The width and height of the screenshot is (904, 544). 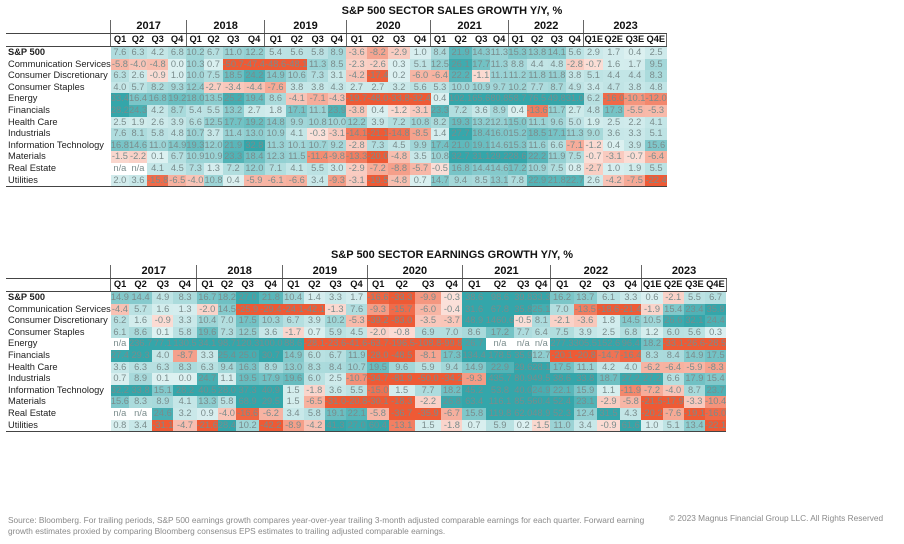 What do you see at coordinates (585, 379) in the screenshot?
I see `heatmap-cell: 33.8` at bounding box center [585, 379].